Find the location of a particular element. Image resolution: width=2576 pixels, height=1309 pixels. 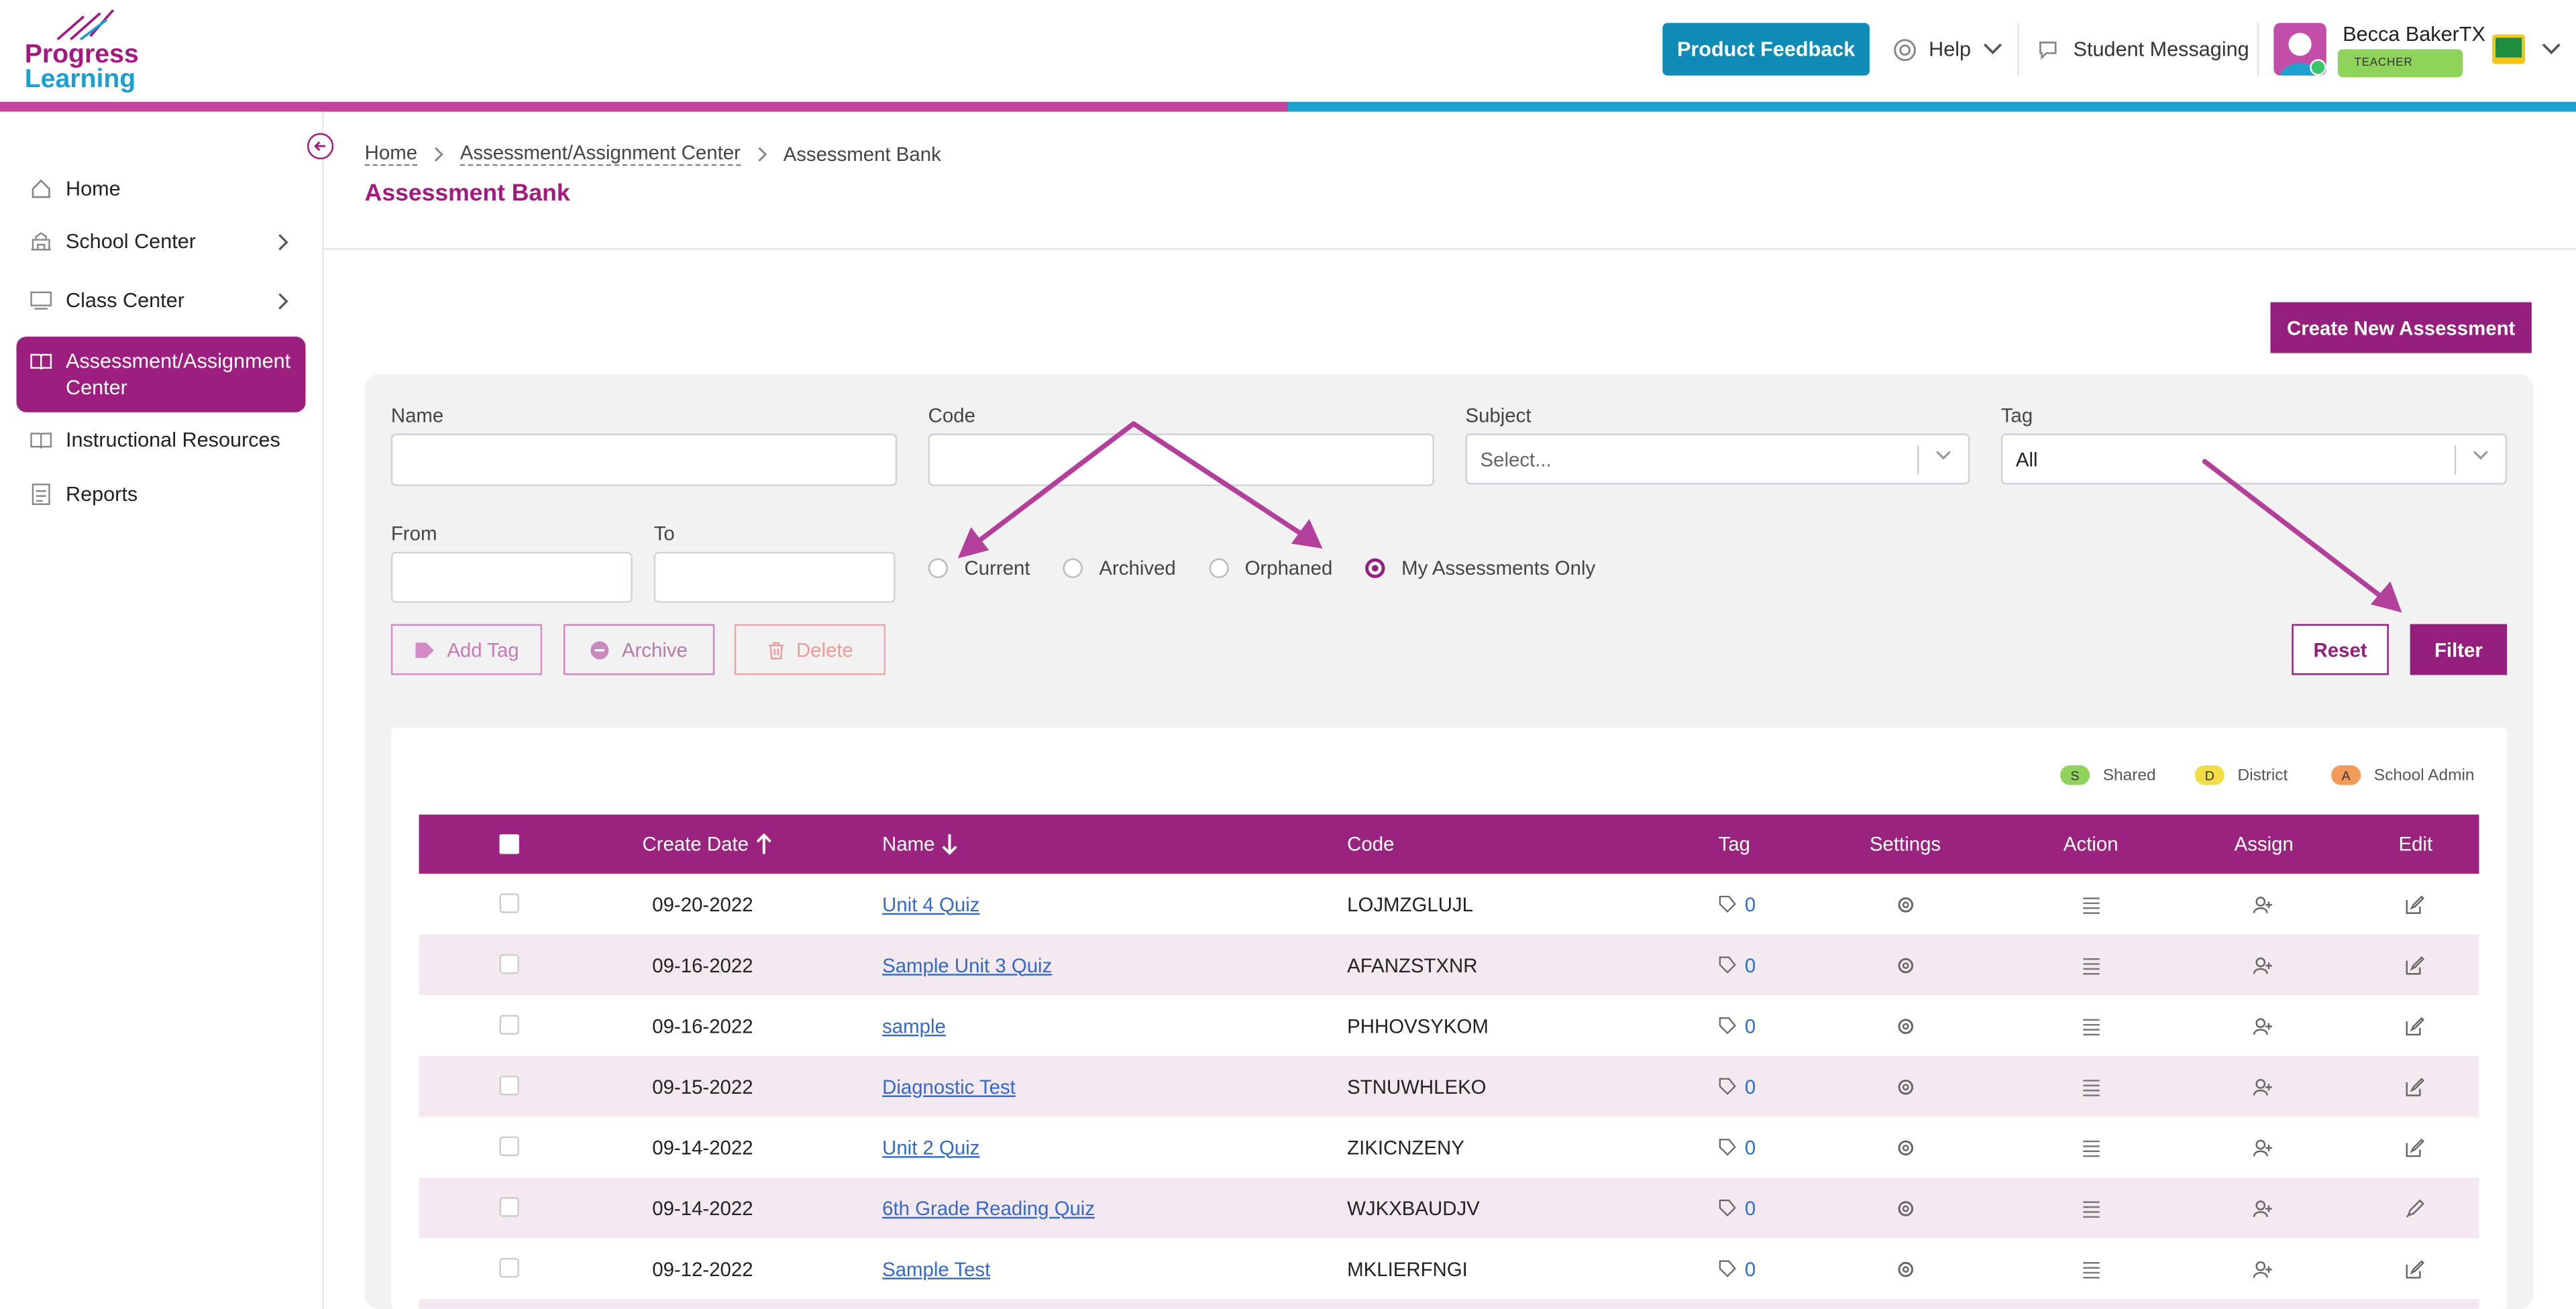

sidebar-item-reports: Reports is located at coordinates (160, 495).